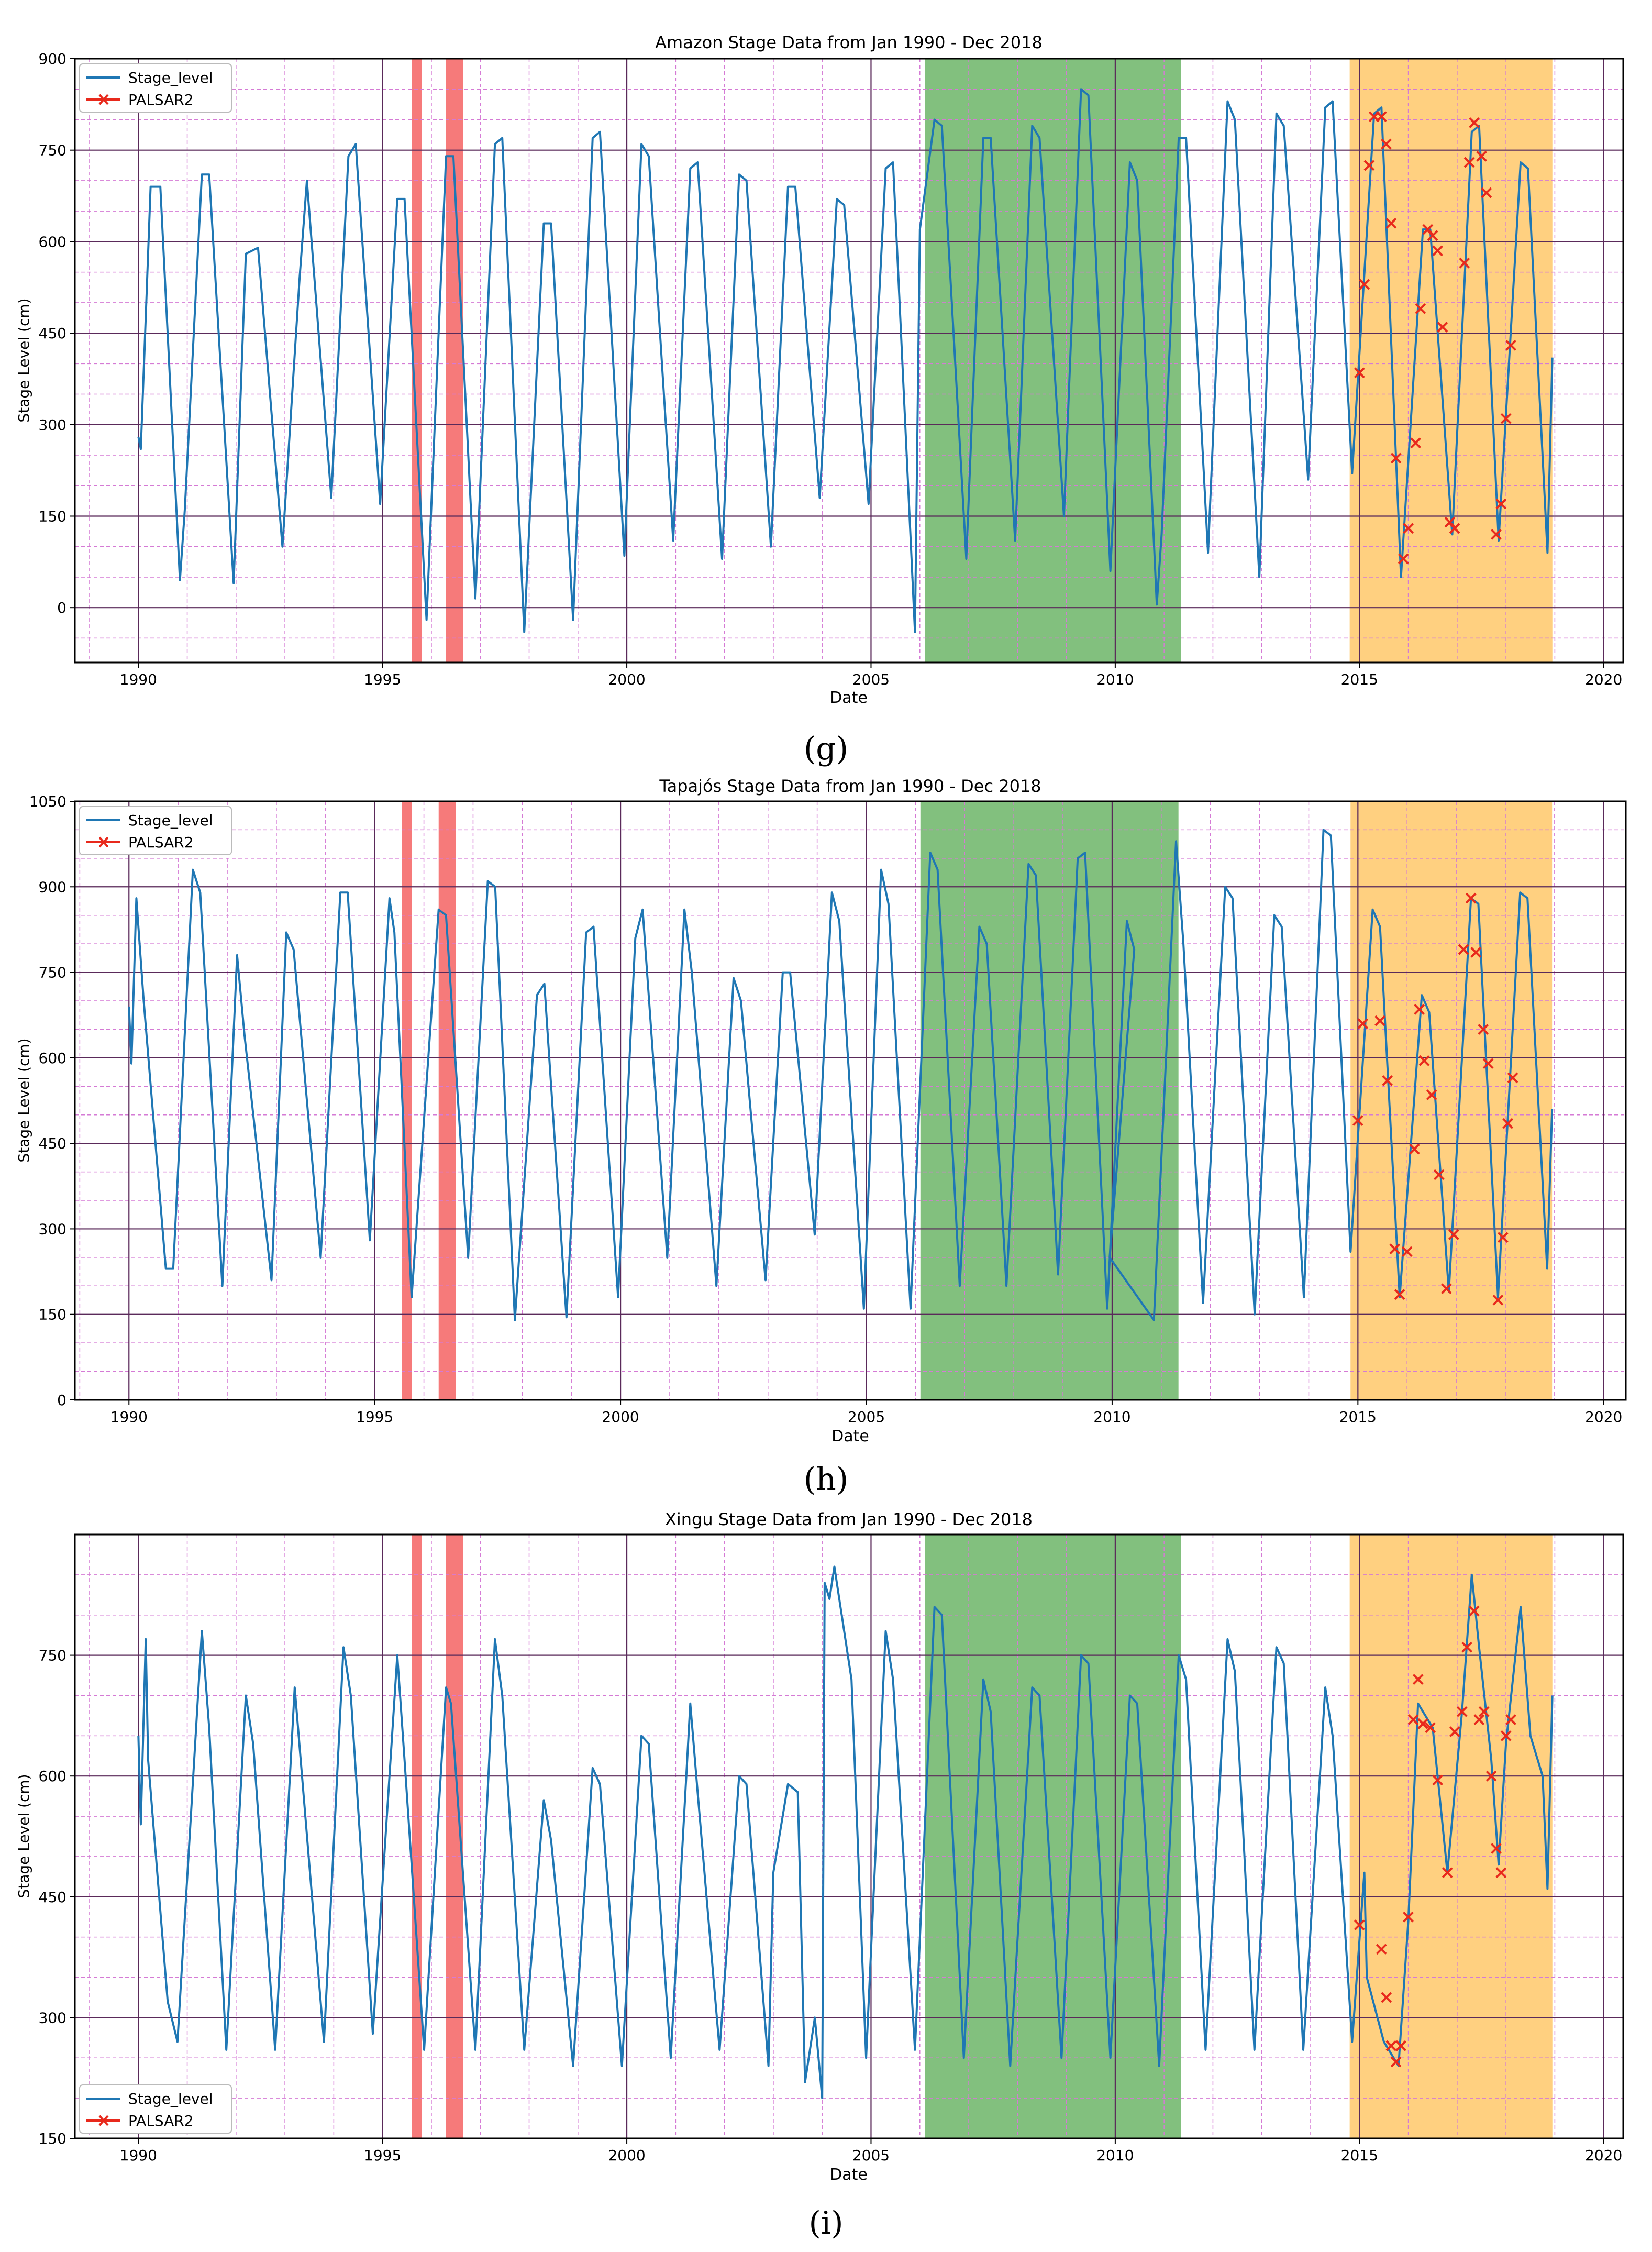  Describe the element at coordinates (826, 1479) in the screenshot. I see `panel-label: (h)` at that location.